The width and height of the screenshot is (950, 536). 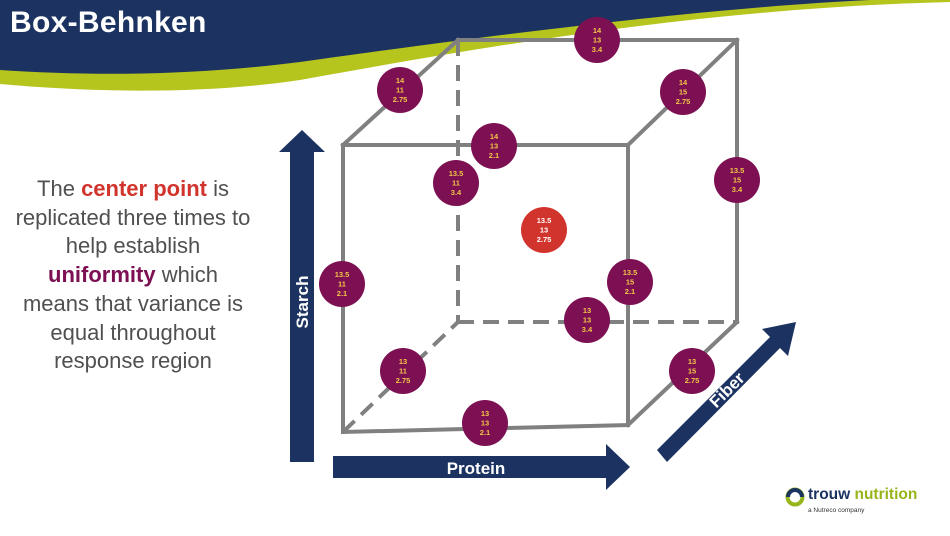 I want to click on starch-axis-label: Starch, so click(x=302, y=302).